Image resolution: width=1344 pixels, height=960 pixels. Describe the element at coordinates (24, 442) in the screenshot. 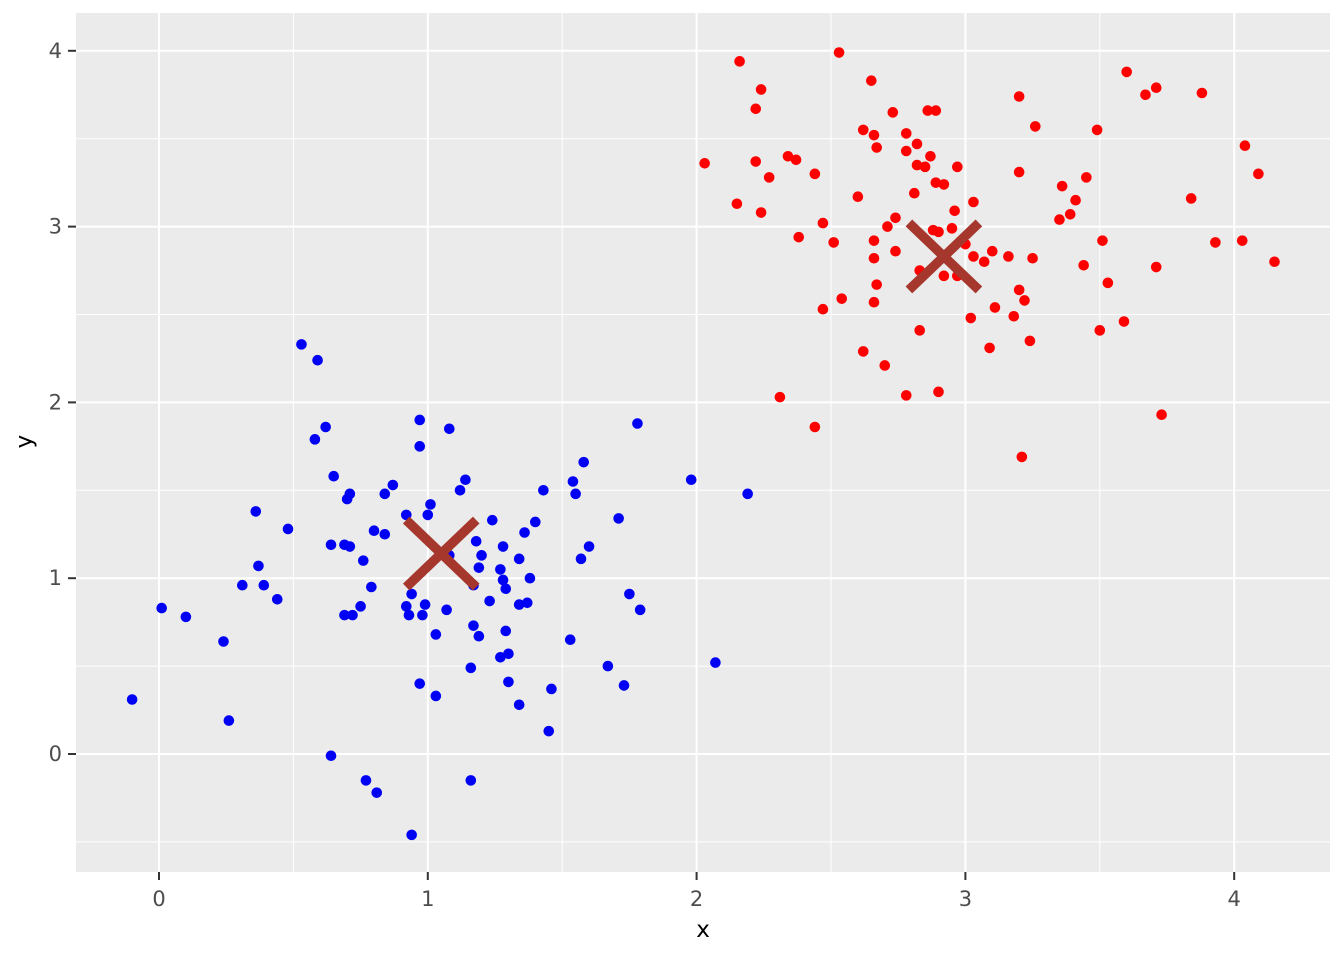

I see `y-axis-title: y` at that location.